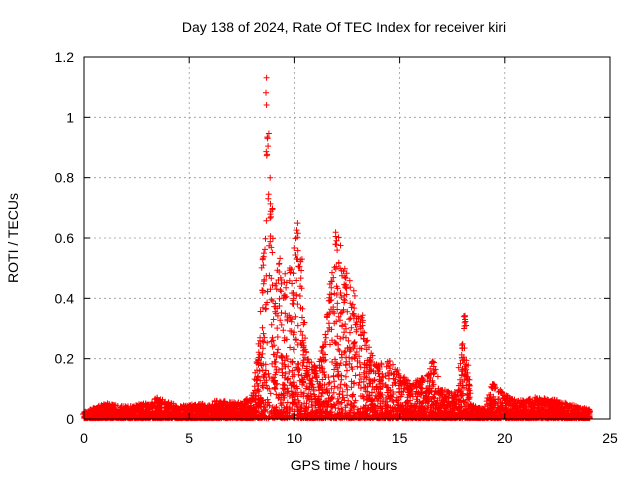  What do you see at coordinates (295, 438) in the screenshot?
I see `x-tick-label: 10` at bounding box center [295, 438].